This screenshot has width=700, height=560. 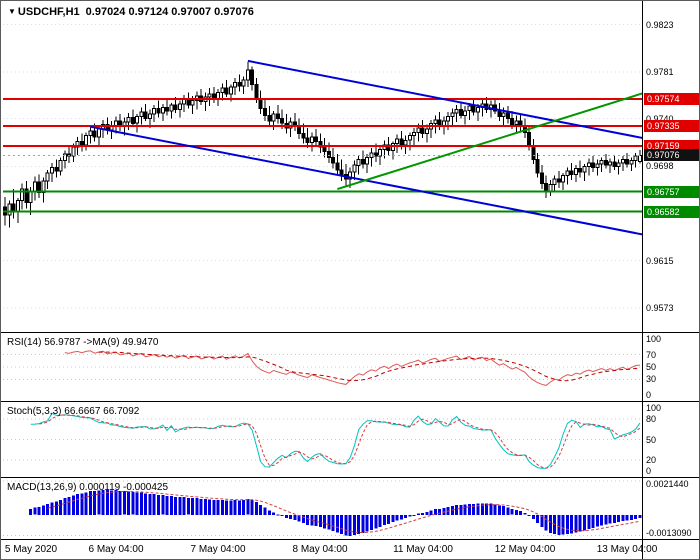 I want to click on time-axis-label: 13 May 04:00, so click(x=627, y=549).